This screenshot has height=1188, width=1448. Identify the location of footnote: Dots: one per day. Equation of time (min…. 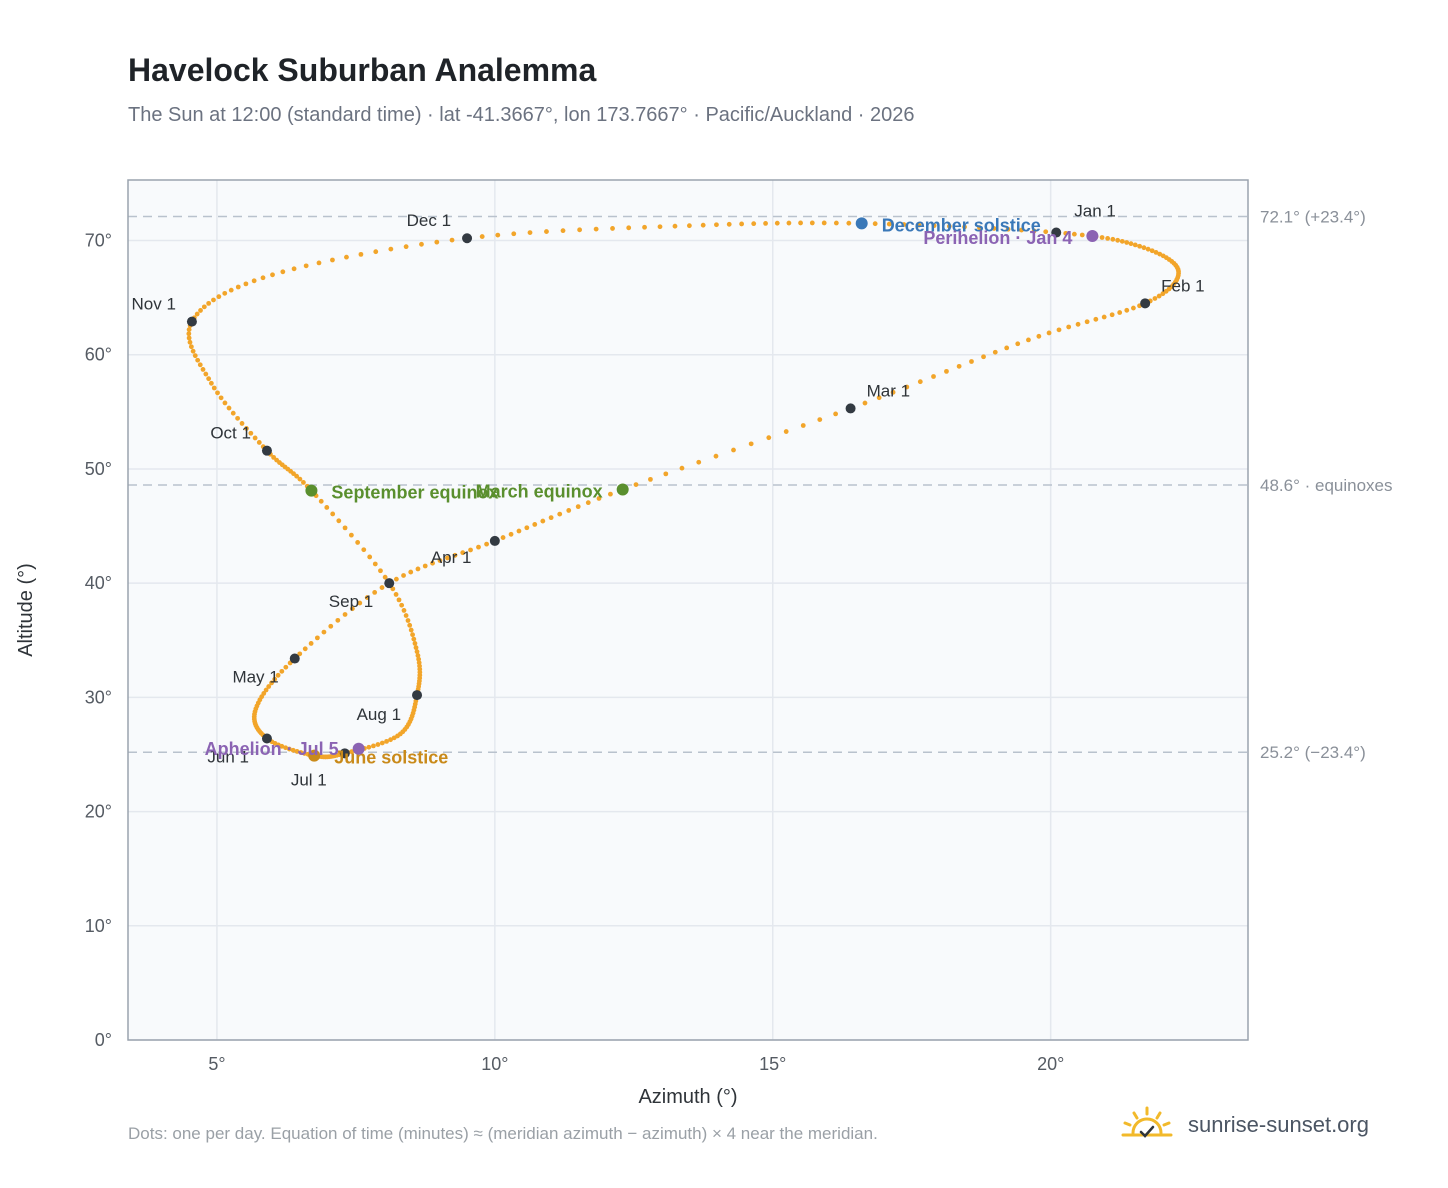
(503, 1133).